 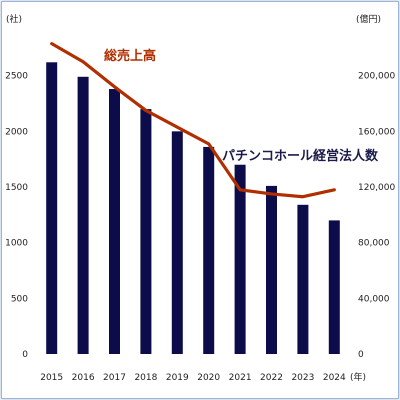 What do you see at coordinates (374, 244) in the screenshot?
I see `right-tick-label: 80,000` at bounding box center [374, 244].